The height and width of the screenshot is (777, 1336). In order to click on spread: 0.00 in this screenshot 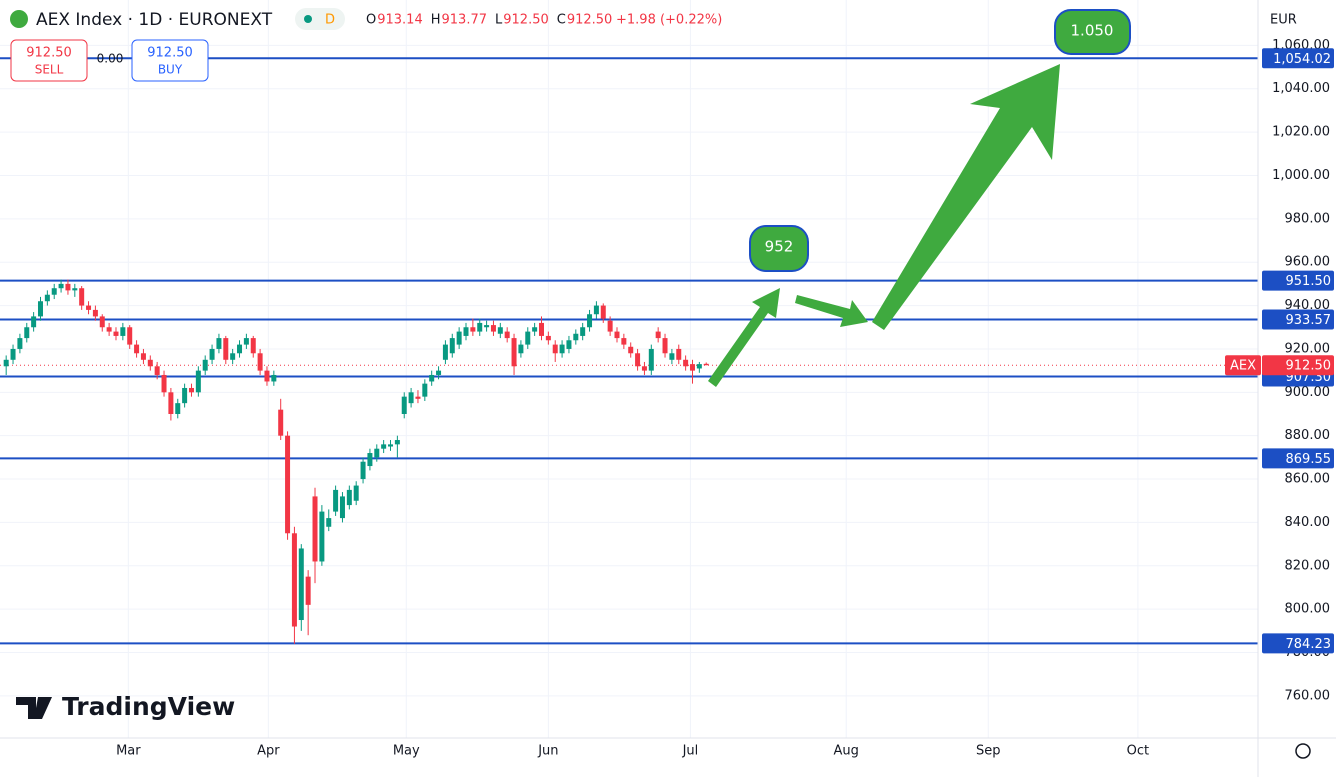, I will do `click(110, 59)`.